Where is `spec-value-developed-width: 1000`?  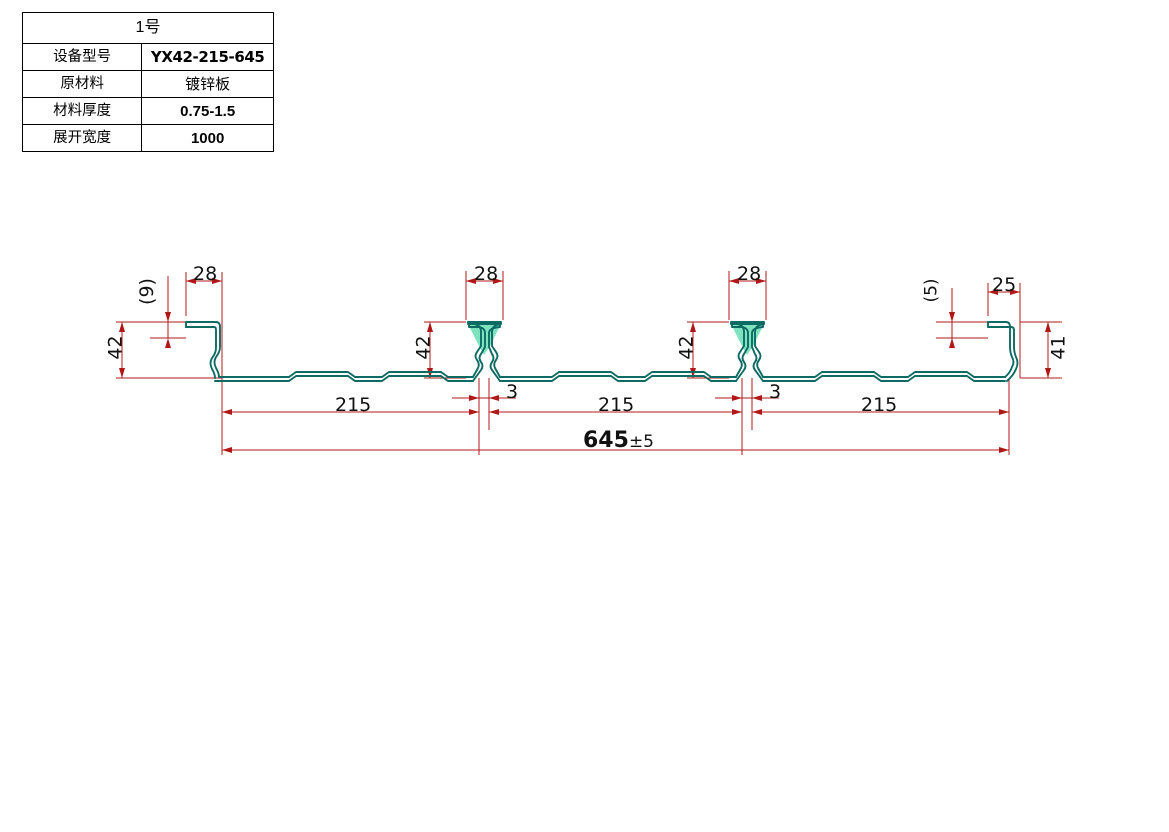
spec-value-developed-width: 1000 is located at coordinates (207, 138).